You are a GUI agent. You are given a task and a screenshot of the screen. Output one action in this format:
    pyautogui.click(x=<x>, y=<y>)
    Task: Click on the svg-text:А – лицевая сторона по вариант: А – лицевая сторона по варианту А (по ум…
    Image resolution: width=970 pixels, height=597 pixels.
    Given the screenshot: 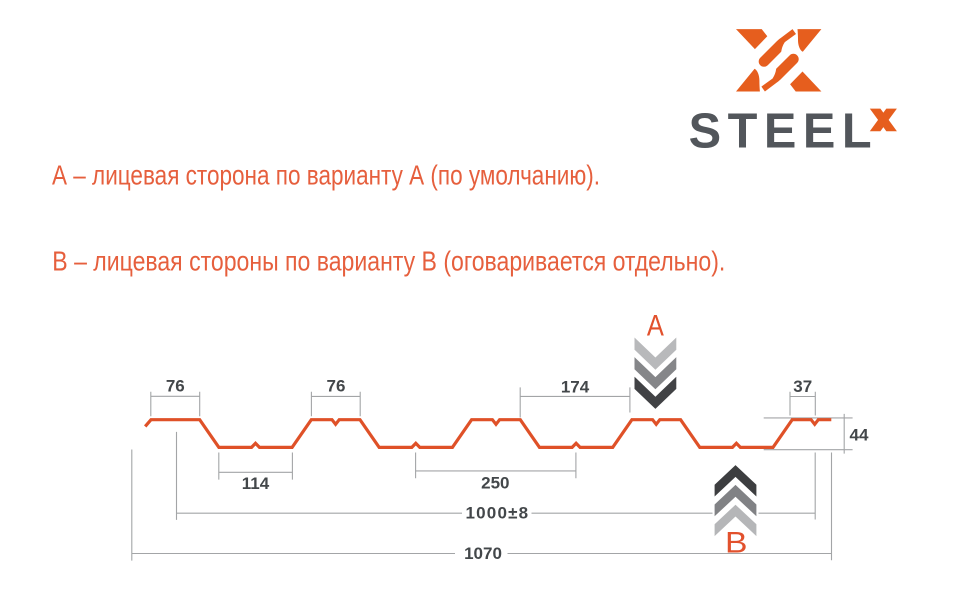 What is the action you would take?
    pyautogui.click(x=326, y=174)
    